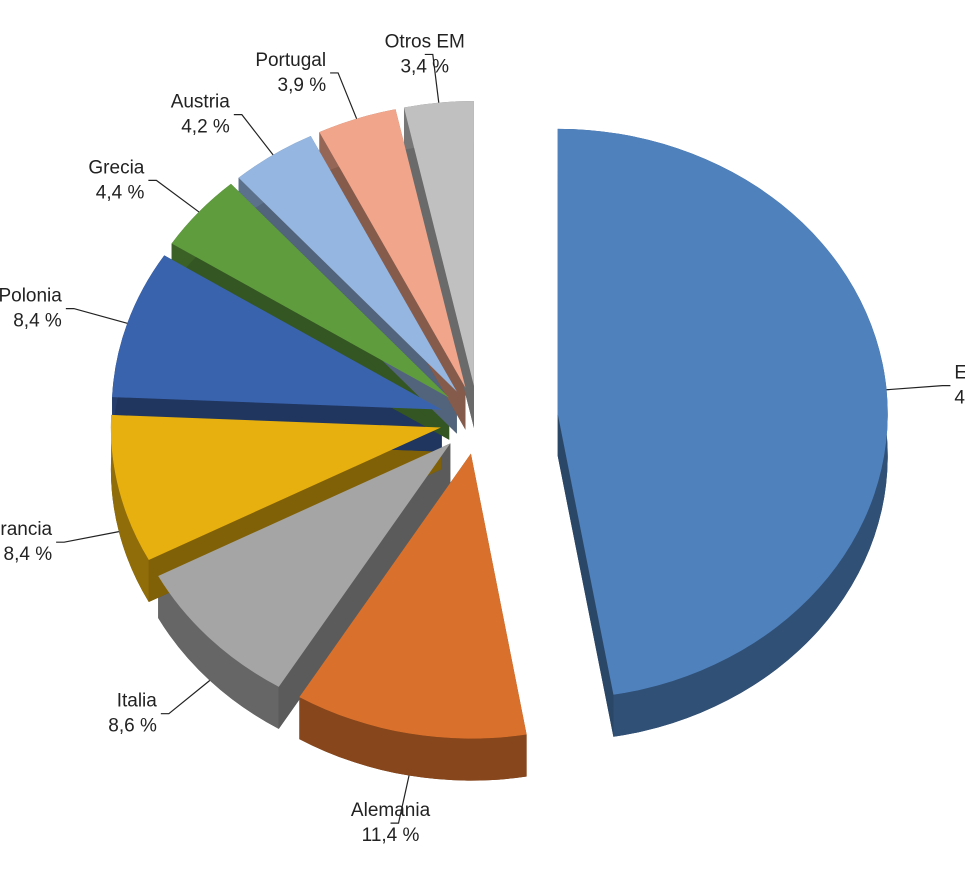 The height and width of the screenshot is (893, 965). Describe the element at coordinates (201, 102) in the screenshot. I see `category-label: Austria` at that location.